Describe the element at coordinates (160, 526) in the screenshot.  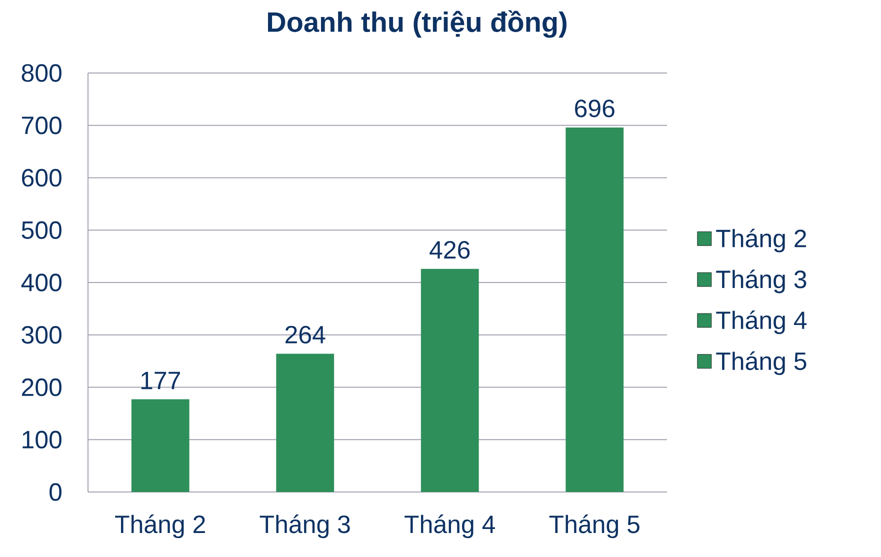
I see `x-tick-label: Tháng 2` at that location.